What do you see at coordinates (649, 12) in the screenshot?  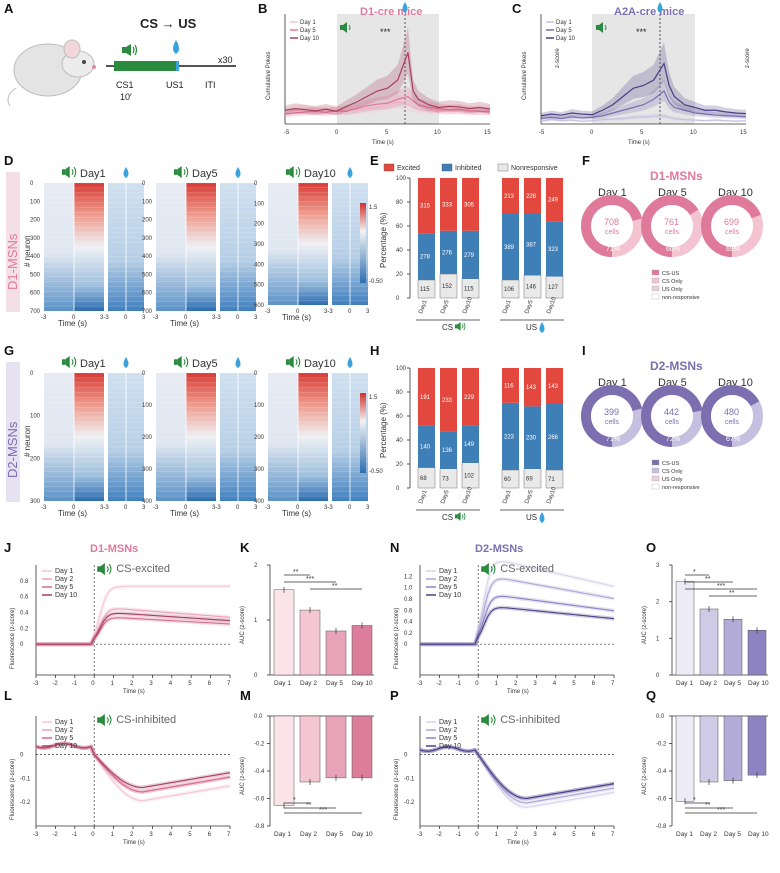 I see `panel-c-title: A2A-cre mice` at bounding box center [649, 12].